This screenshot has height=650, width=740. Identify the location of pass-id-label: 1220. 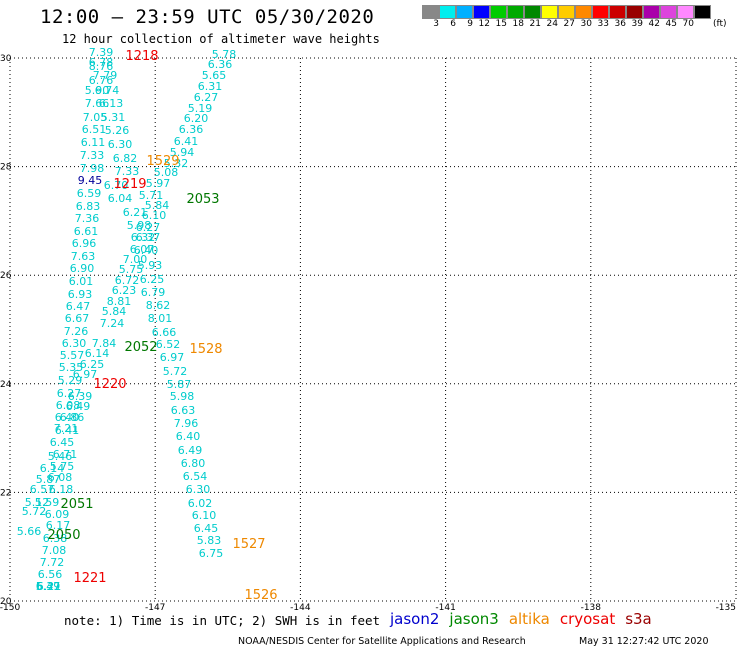
(109, 384).